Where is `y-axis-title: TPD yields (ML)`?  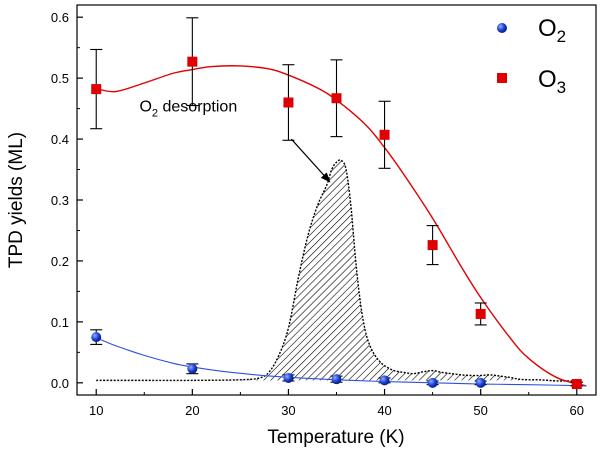
y-axis-title: TPD yields (ML) is located at coordinates (16, 200).